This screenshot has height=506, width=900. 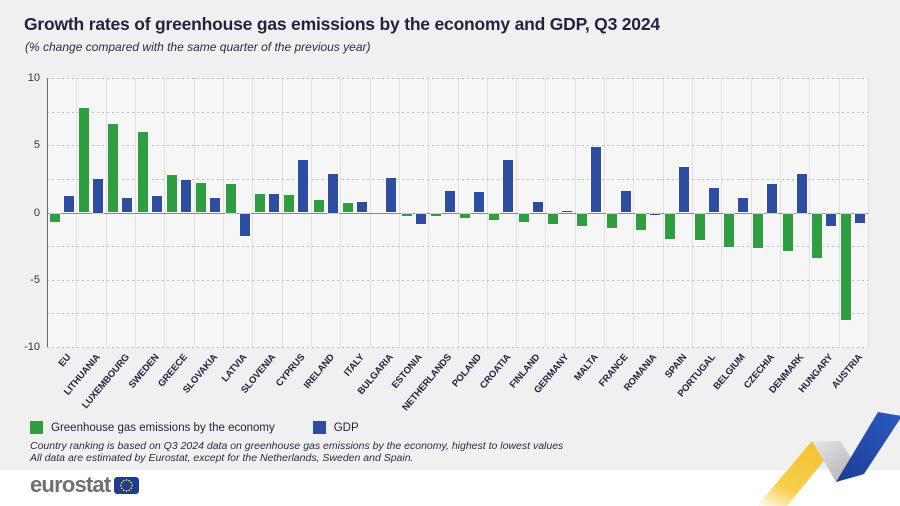 What do you see at coordinates (68, 204) in the screenshot?
I see `bar-eu-gdp` at bounding box center [68, 204].